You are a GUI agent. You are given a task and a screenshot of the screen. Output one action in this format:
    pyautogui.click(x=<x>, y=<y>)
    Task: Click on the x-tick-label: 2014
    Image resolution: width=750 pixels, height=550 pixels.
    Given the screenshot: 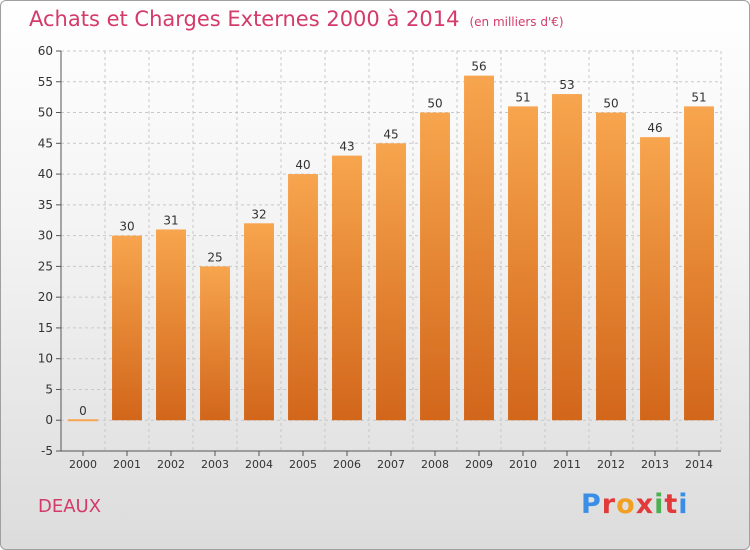 What is the action you would take?
    pyautogui.click(x=699, y=464)
    